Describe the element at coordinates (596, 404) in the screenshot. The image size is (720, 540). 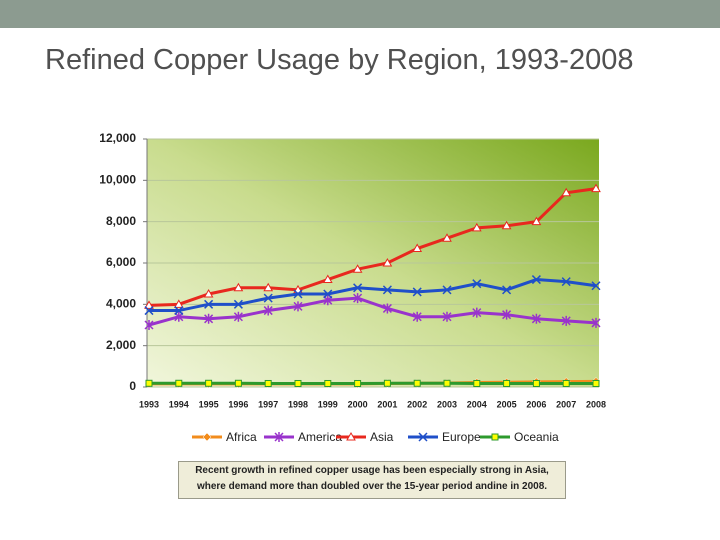
I see `x-tick-label: 2008` at that location.